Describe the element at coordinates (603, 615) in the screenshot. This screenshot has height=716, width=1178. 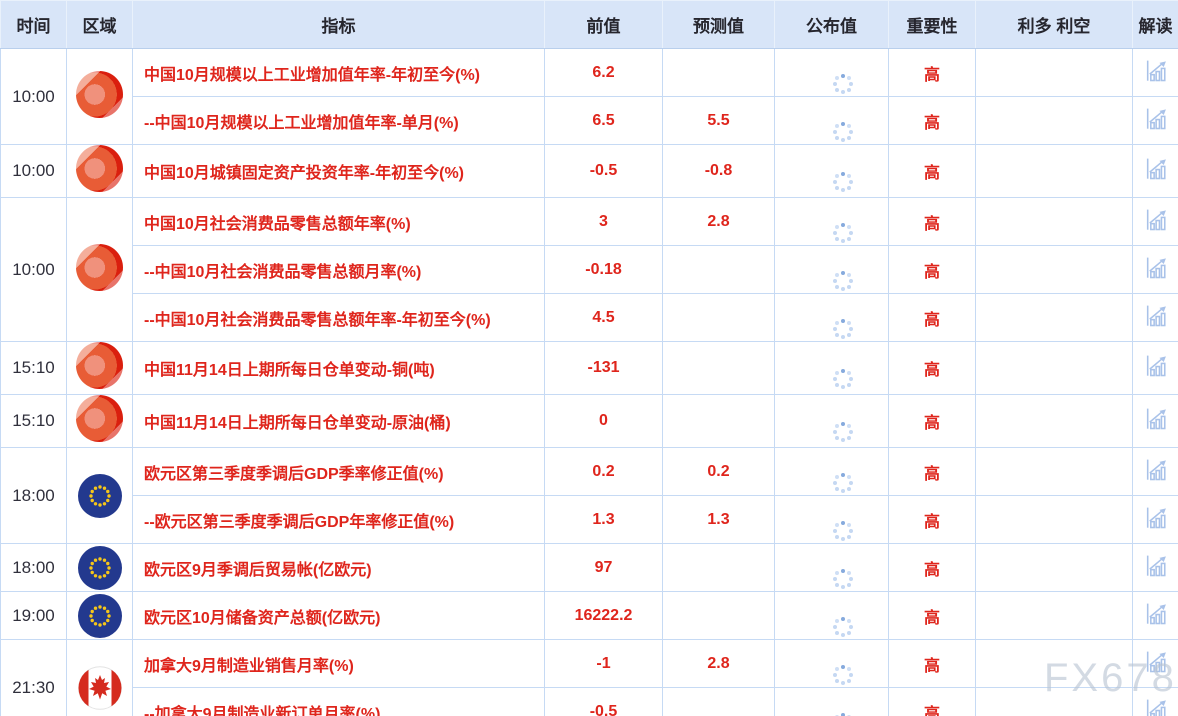
I see `previous-value-cell: 16222.2` at that location.